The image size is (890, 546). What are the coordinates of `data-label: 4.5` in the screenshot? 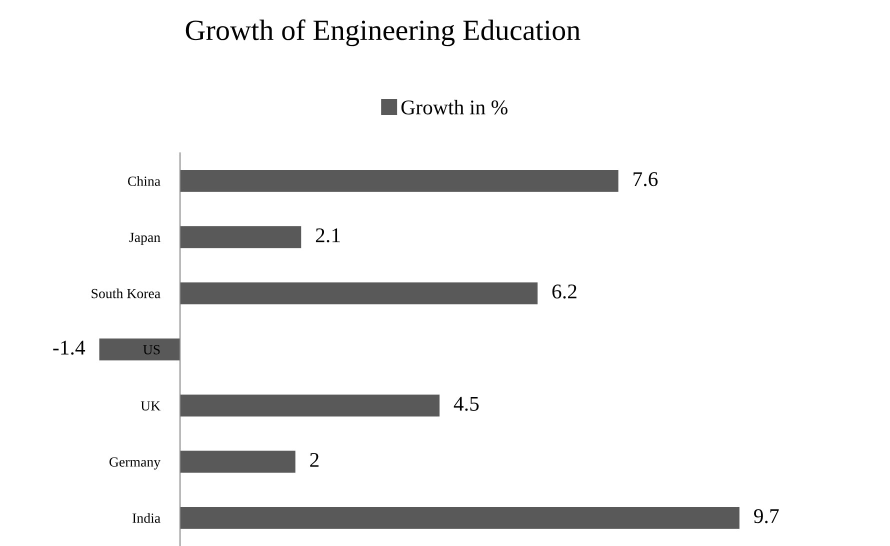 It's located at (466, 403).